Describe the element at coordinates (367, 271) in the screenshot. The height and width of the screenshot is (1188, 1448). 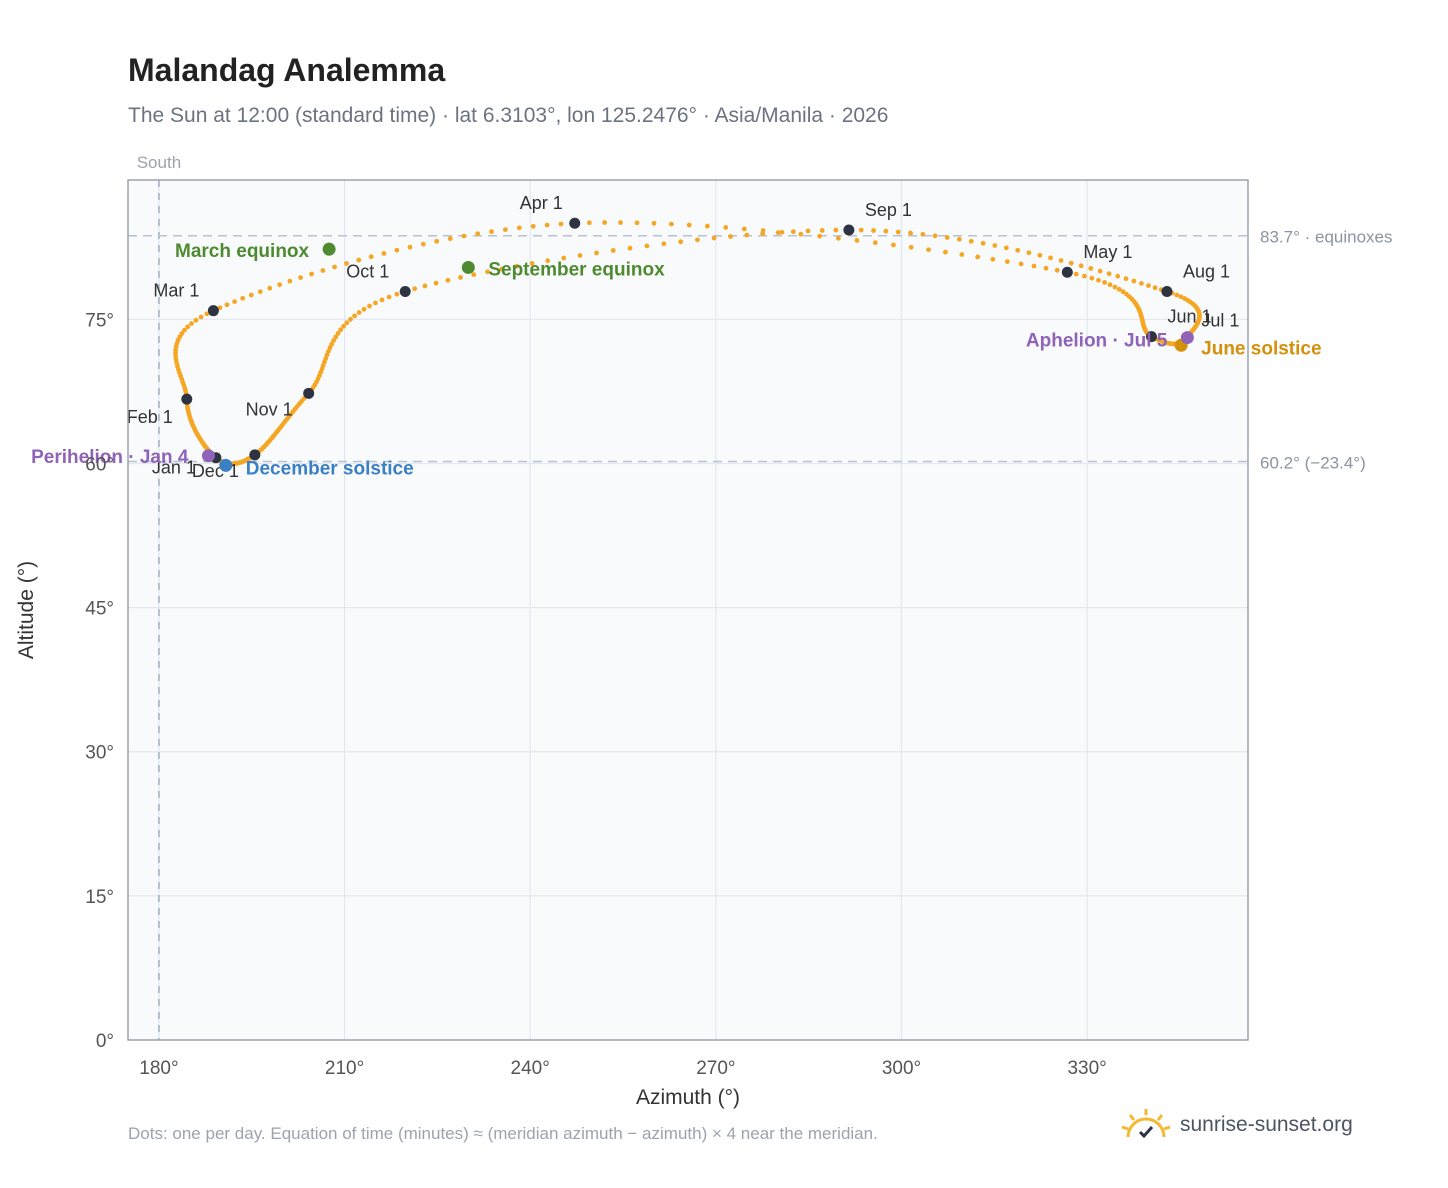
I see `month-marker-label: Oct 1` at that location.